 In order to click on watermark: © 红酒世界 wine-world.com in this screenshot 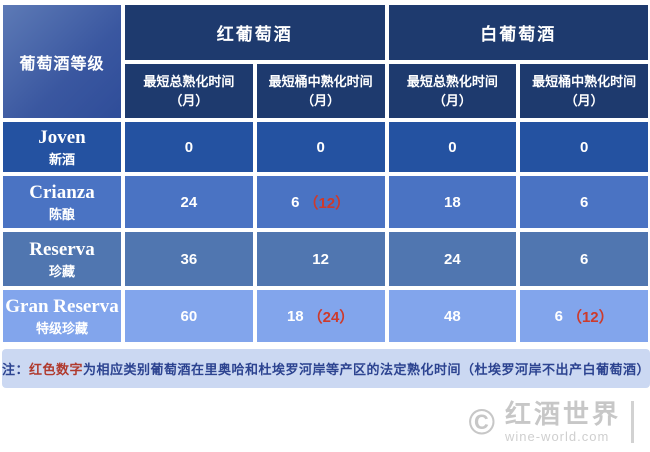, I will do `click(325, 422)`.